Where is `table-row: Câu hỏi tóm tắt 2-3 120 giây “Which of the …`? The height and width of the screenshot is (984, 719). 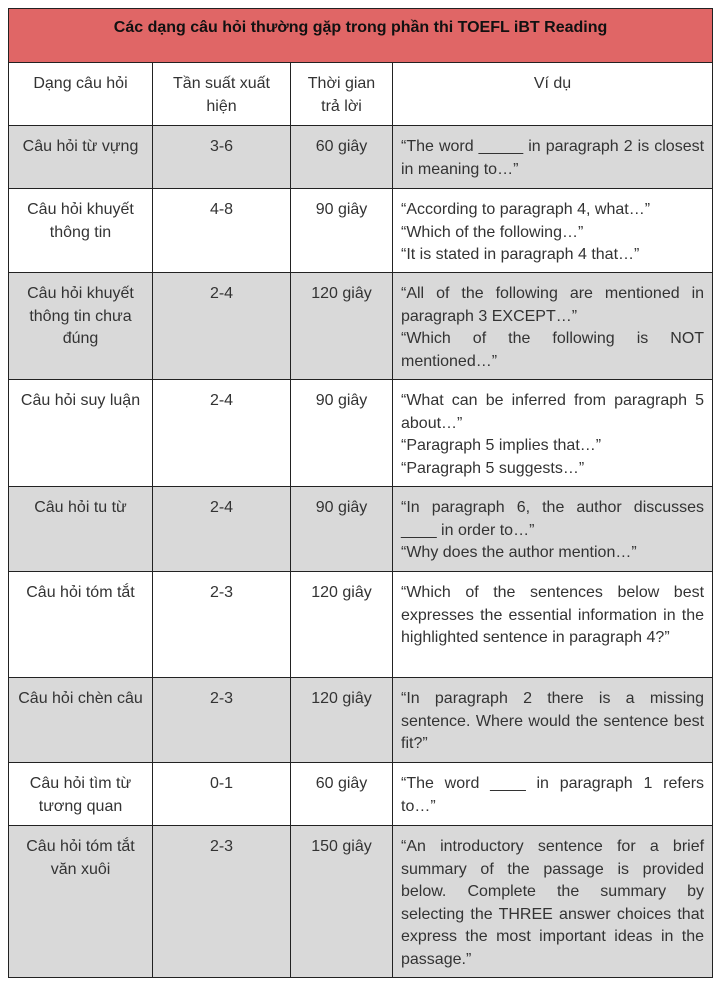 table-row: Câu hỏi tóm tắt 2-3 120 giây “Which of the … is located at coordinates (361, 624).